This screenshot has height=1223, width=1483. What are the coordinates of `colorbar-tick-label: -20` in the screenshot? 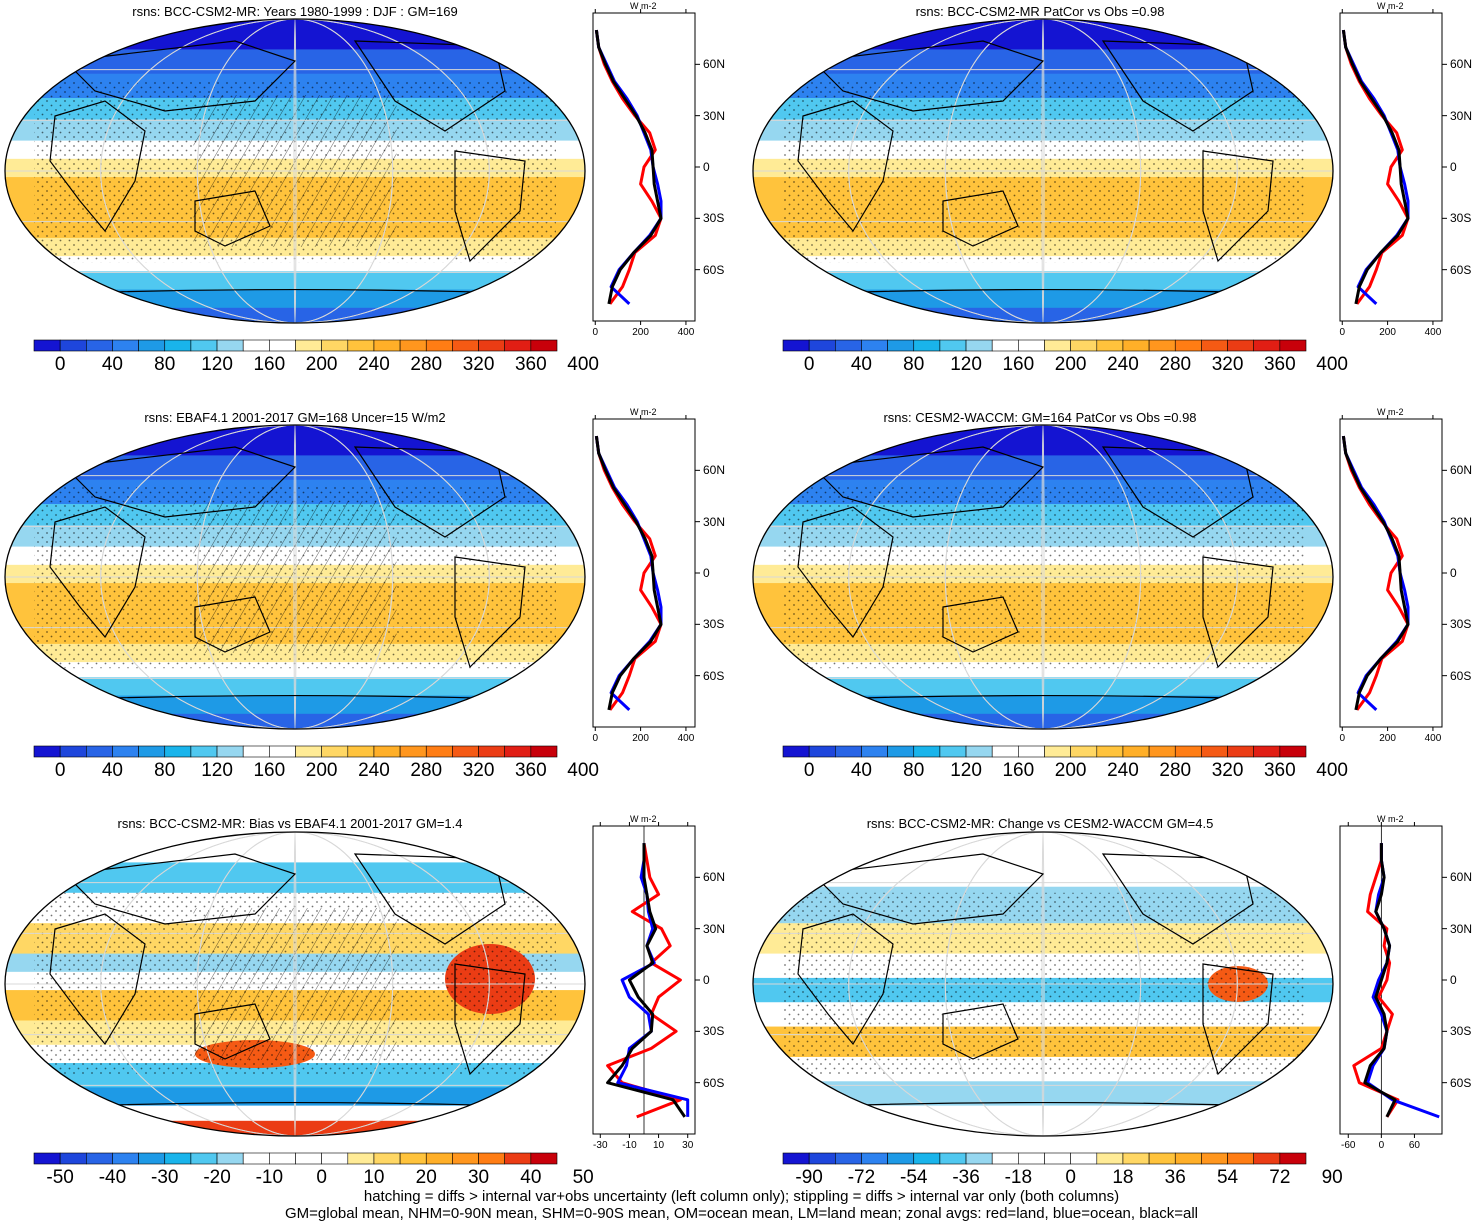 It's located at (217, 1177).